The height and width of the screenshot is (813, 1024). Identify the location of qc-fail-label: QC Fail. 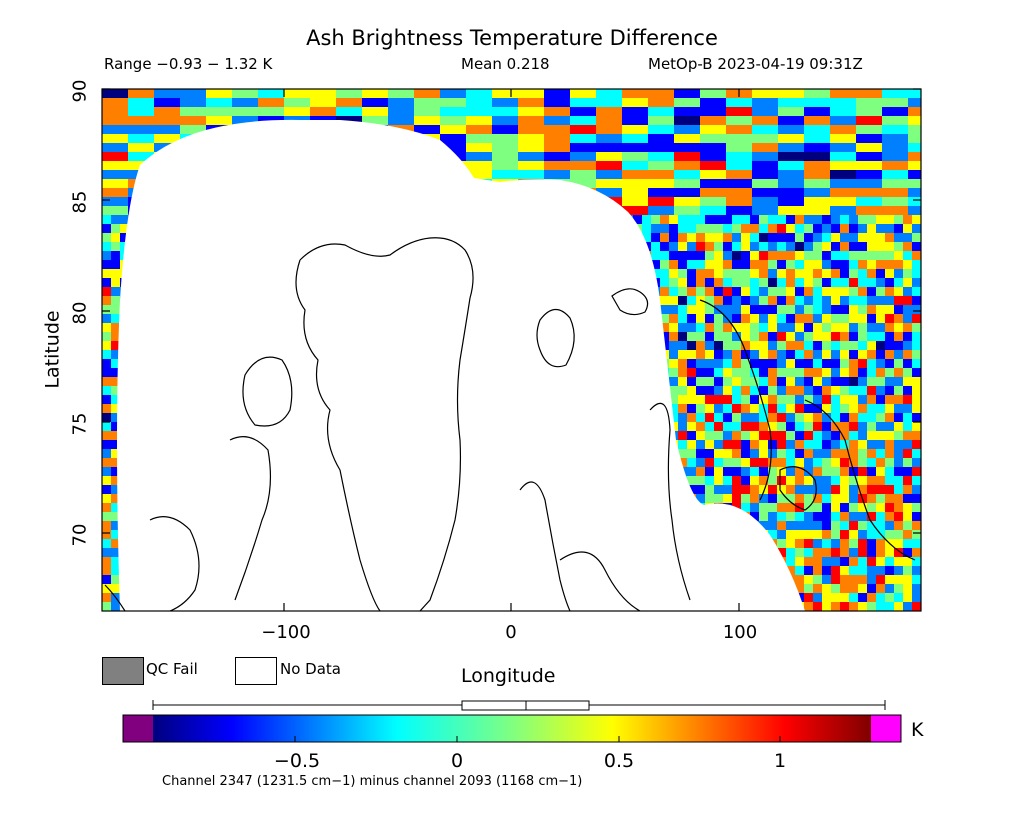
(172, 669).